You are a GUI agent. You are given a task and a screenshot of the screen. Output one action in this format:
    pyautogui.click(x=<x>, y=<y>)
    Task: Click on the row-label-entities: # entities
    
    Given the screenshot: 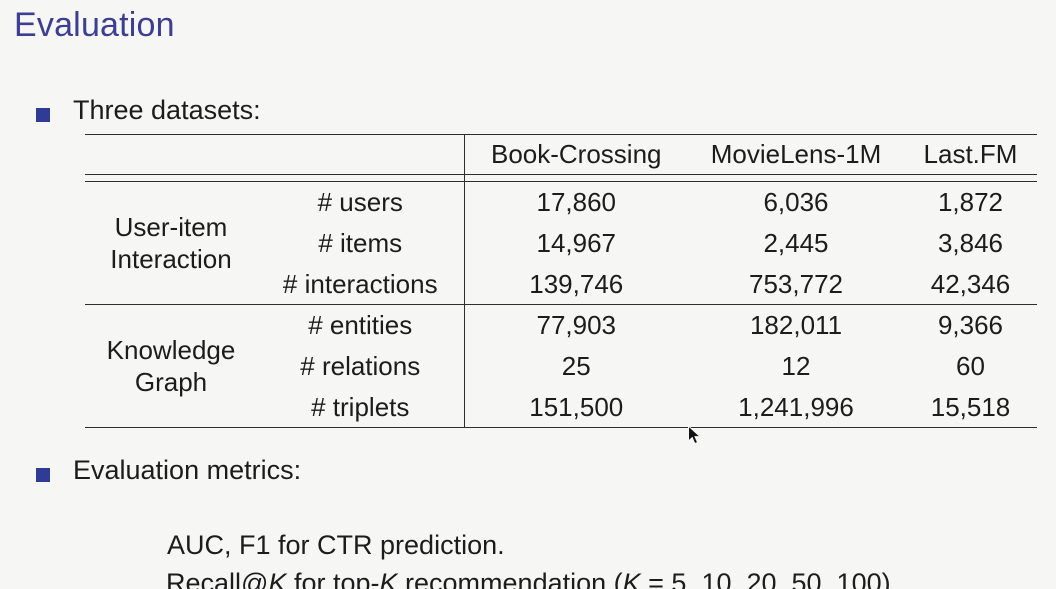 What is the action you would take?
    pyautogui.click(x=361, y=325)
    